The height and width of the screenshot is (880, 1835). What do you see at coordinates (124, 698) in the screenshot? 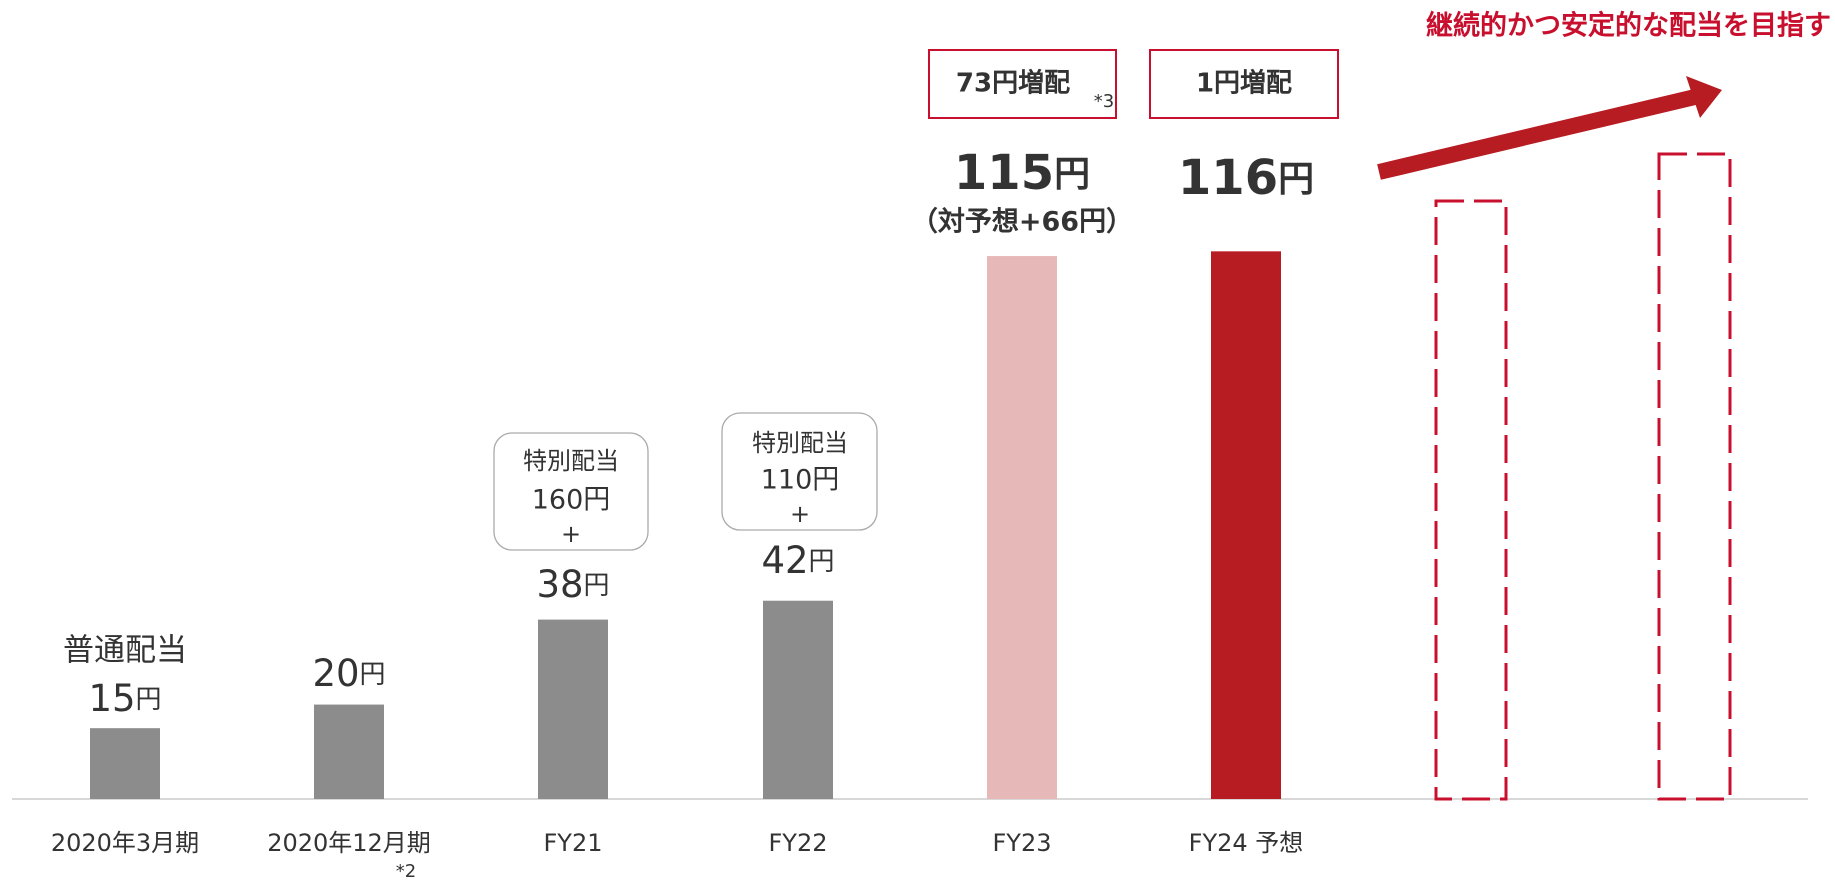
I see `value-label: 15円` at bounding box center [124, 698].